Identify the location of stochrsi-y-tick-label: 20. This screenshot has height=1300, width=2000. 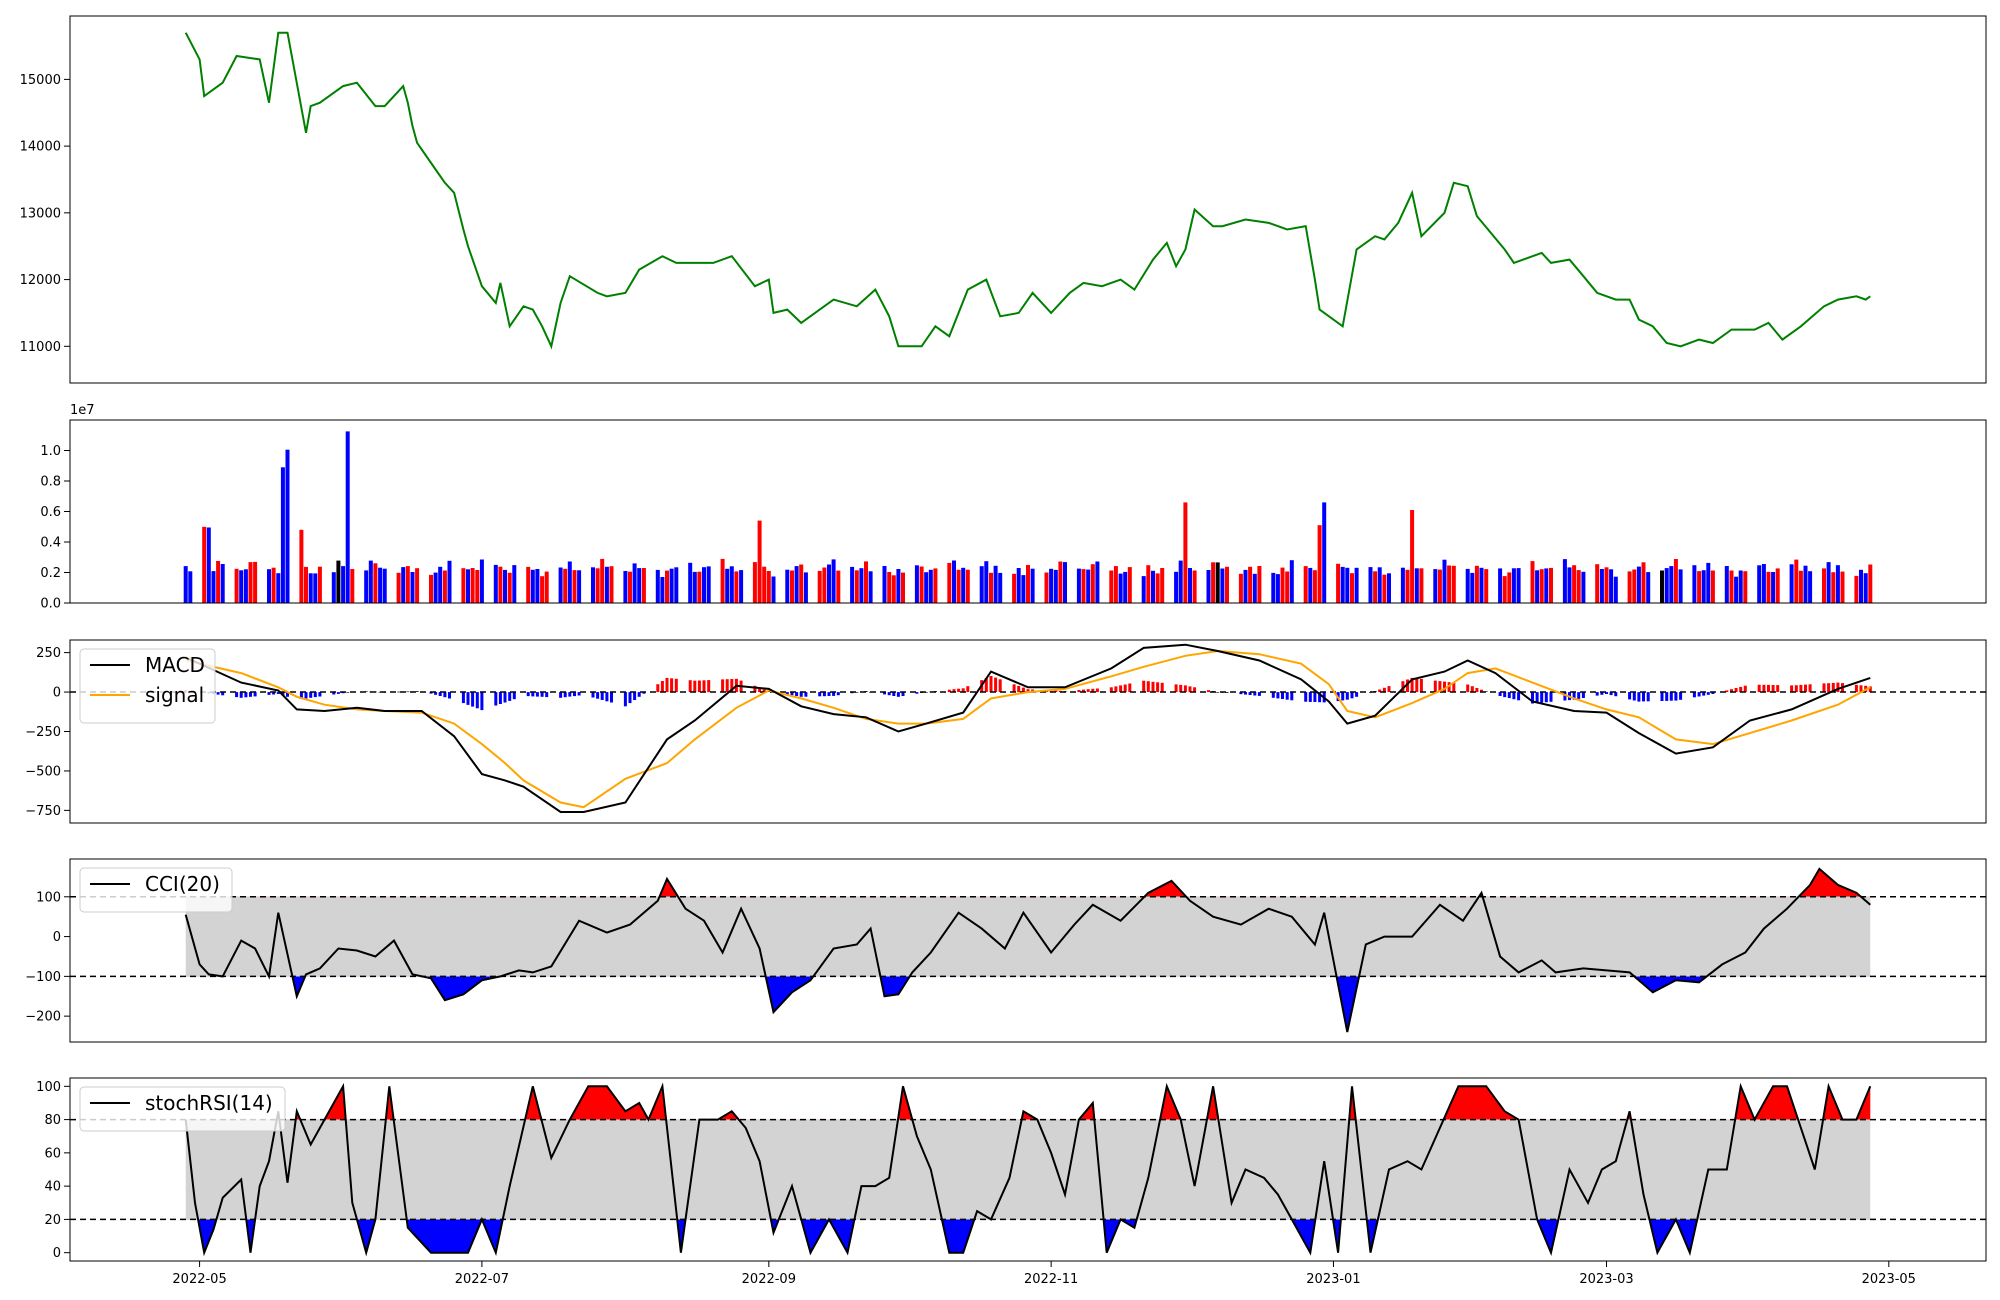
(52, 1220).